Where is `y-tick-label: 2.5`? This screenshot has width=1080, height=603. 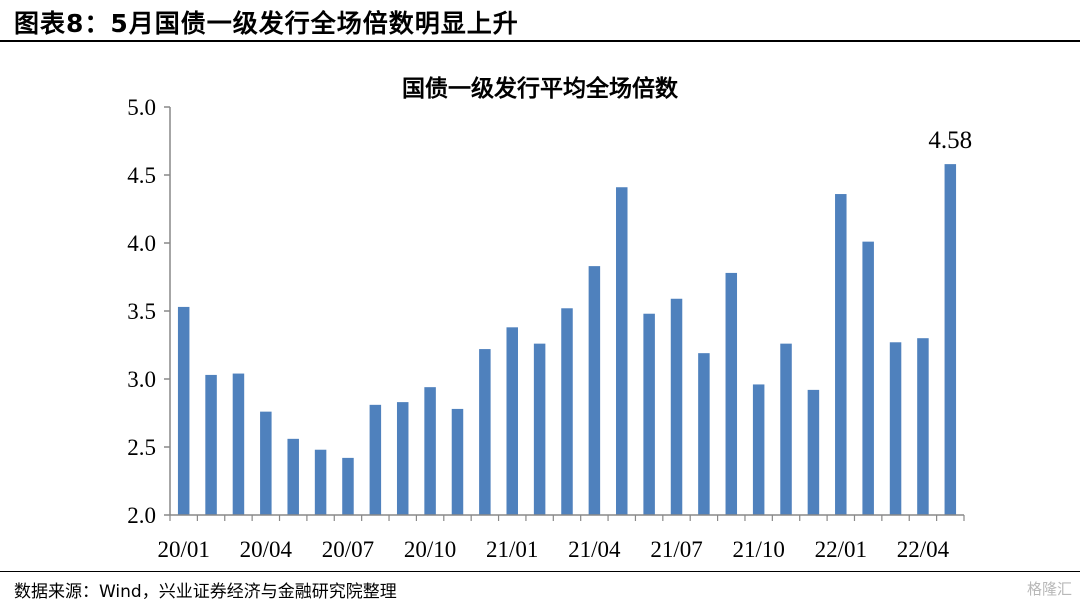 y-tick-label: 2.5 is located at coordinates (141, 447).